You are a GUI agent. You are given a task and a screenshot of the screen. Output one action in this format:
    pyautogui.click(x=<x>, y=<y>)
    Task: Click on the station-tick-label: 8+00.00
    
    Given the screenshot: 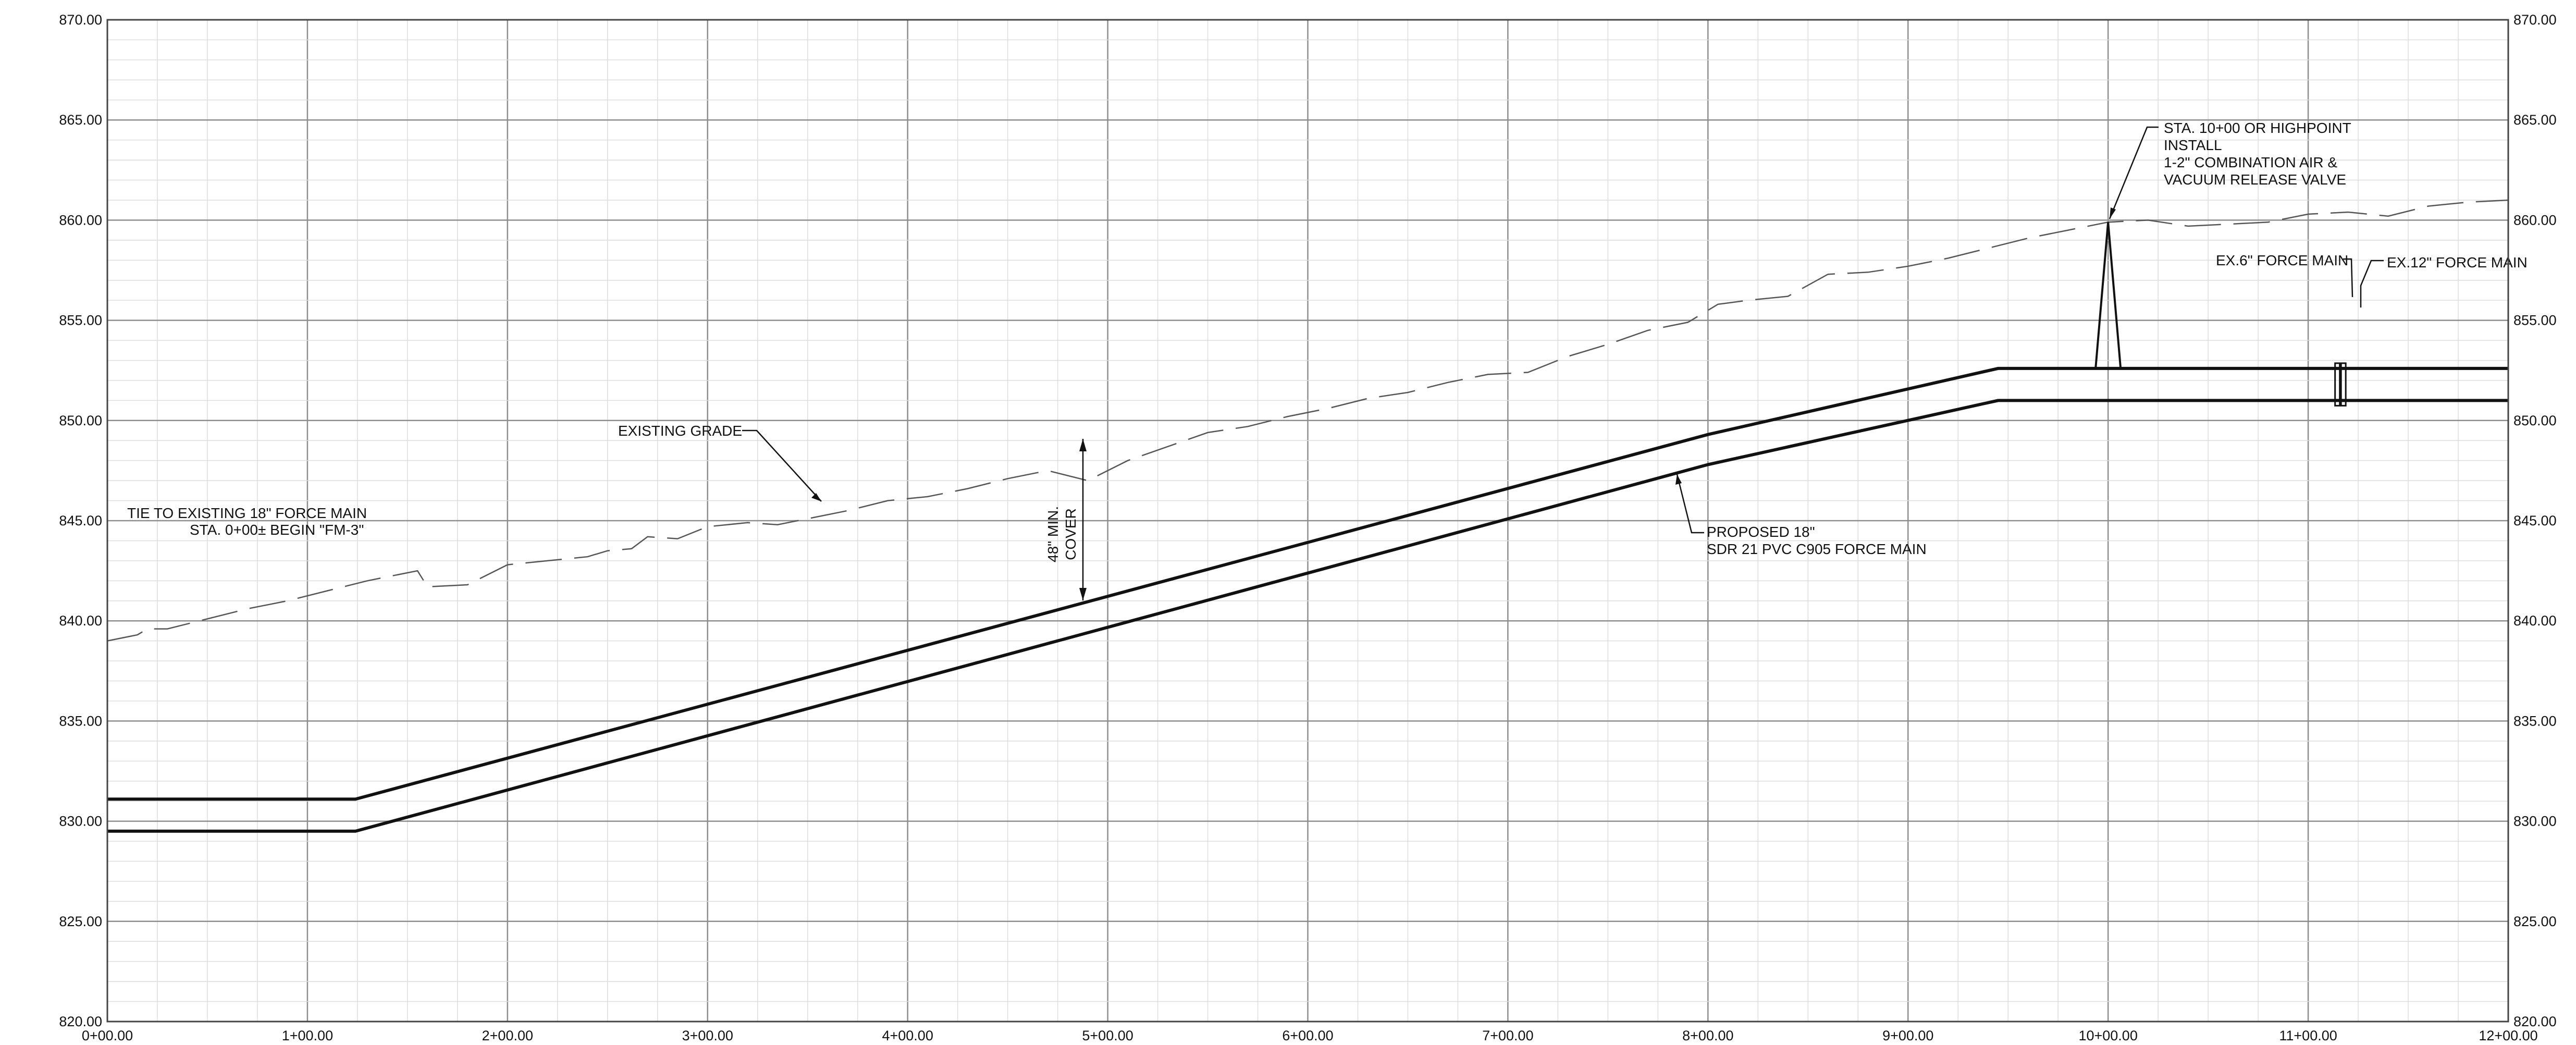 What is the action you would take?
    pyautogui.click(x=1707, y=1035)
    